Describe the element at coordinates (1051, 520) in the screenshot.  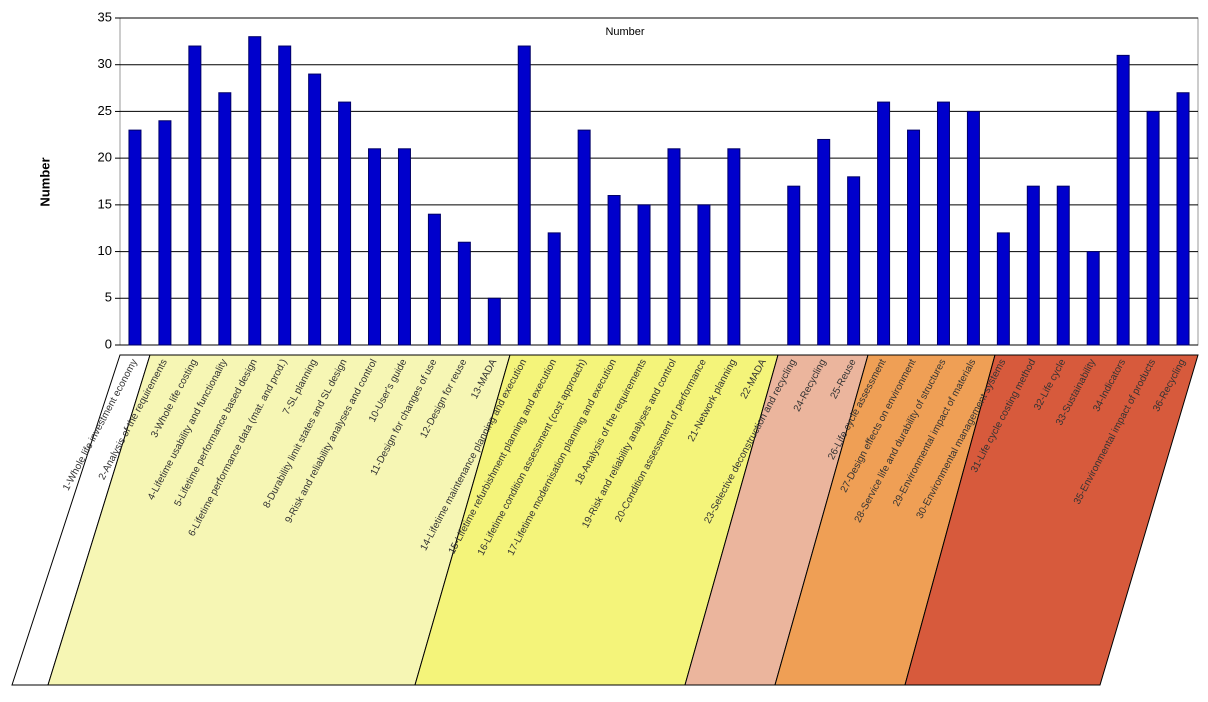
I see `section-band` at that location.